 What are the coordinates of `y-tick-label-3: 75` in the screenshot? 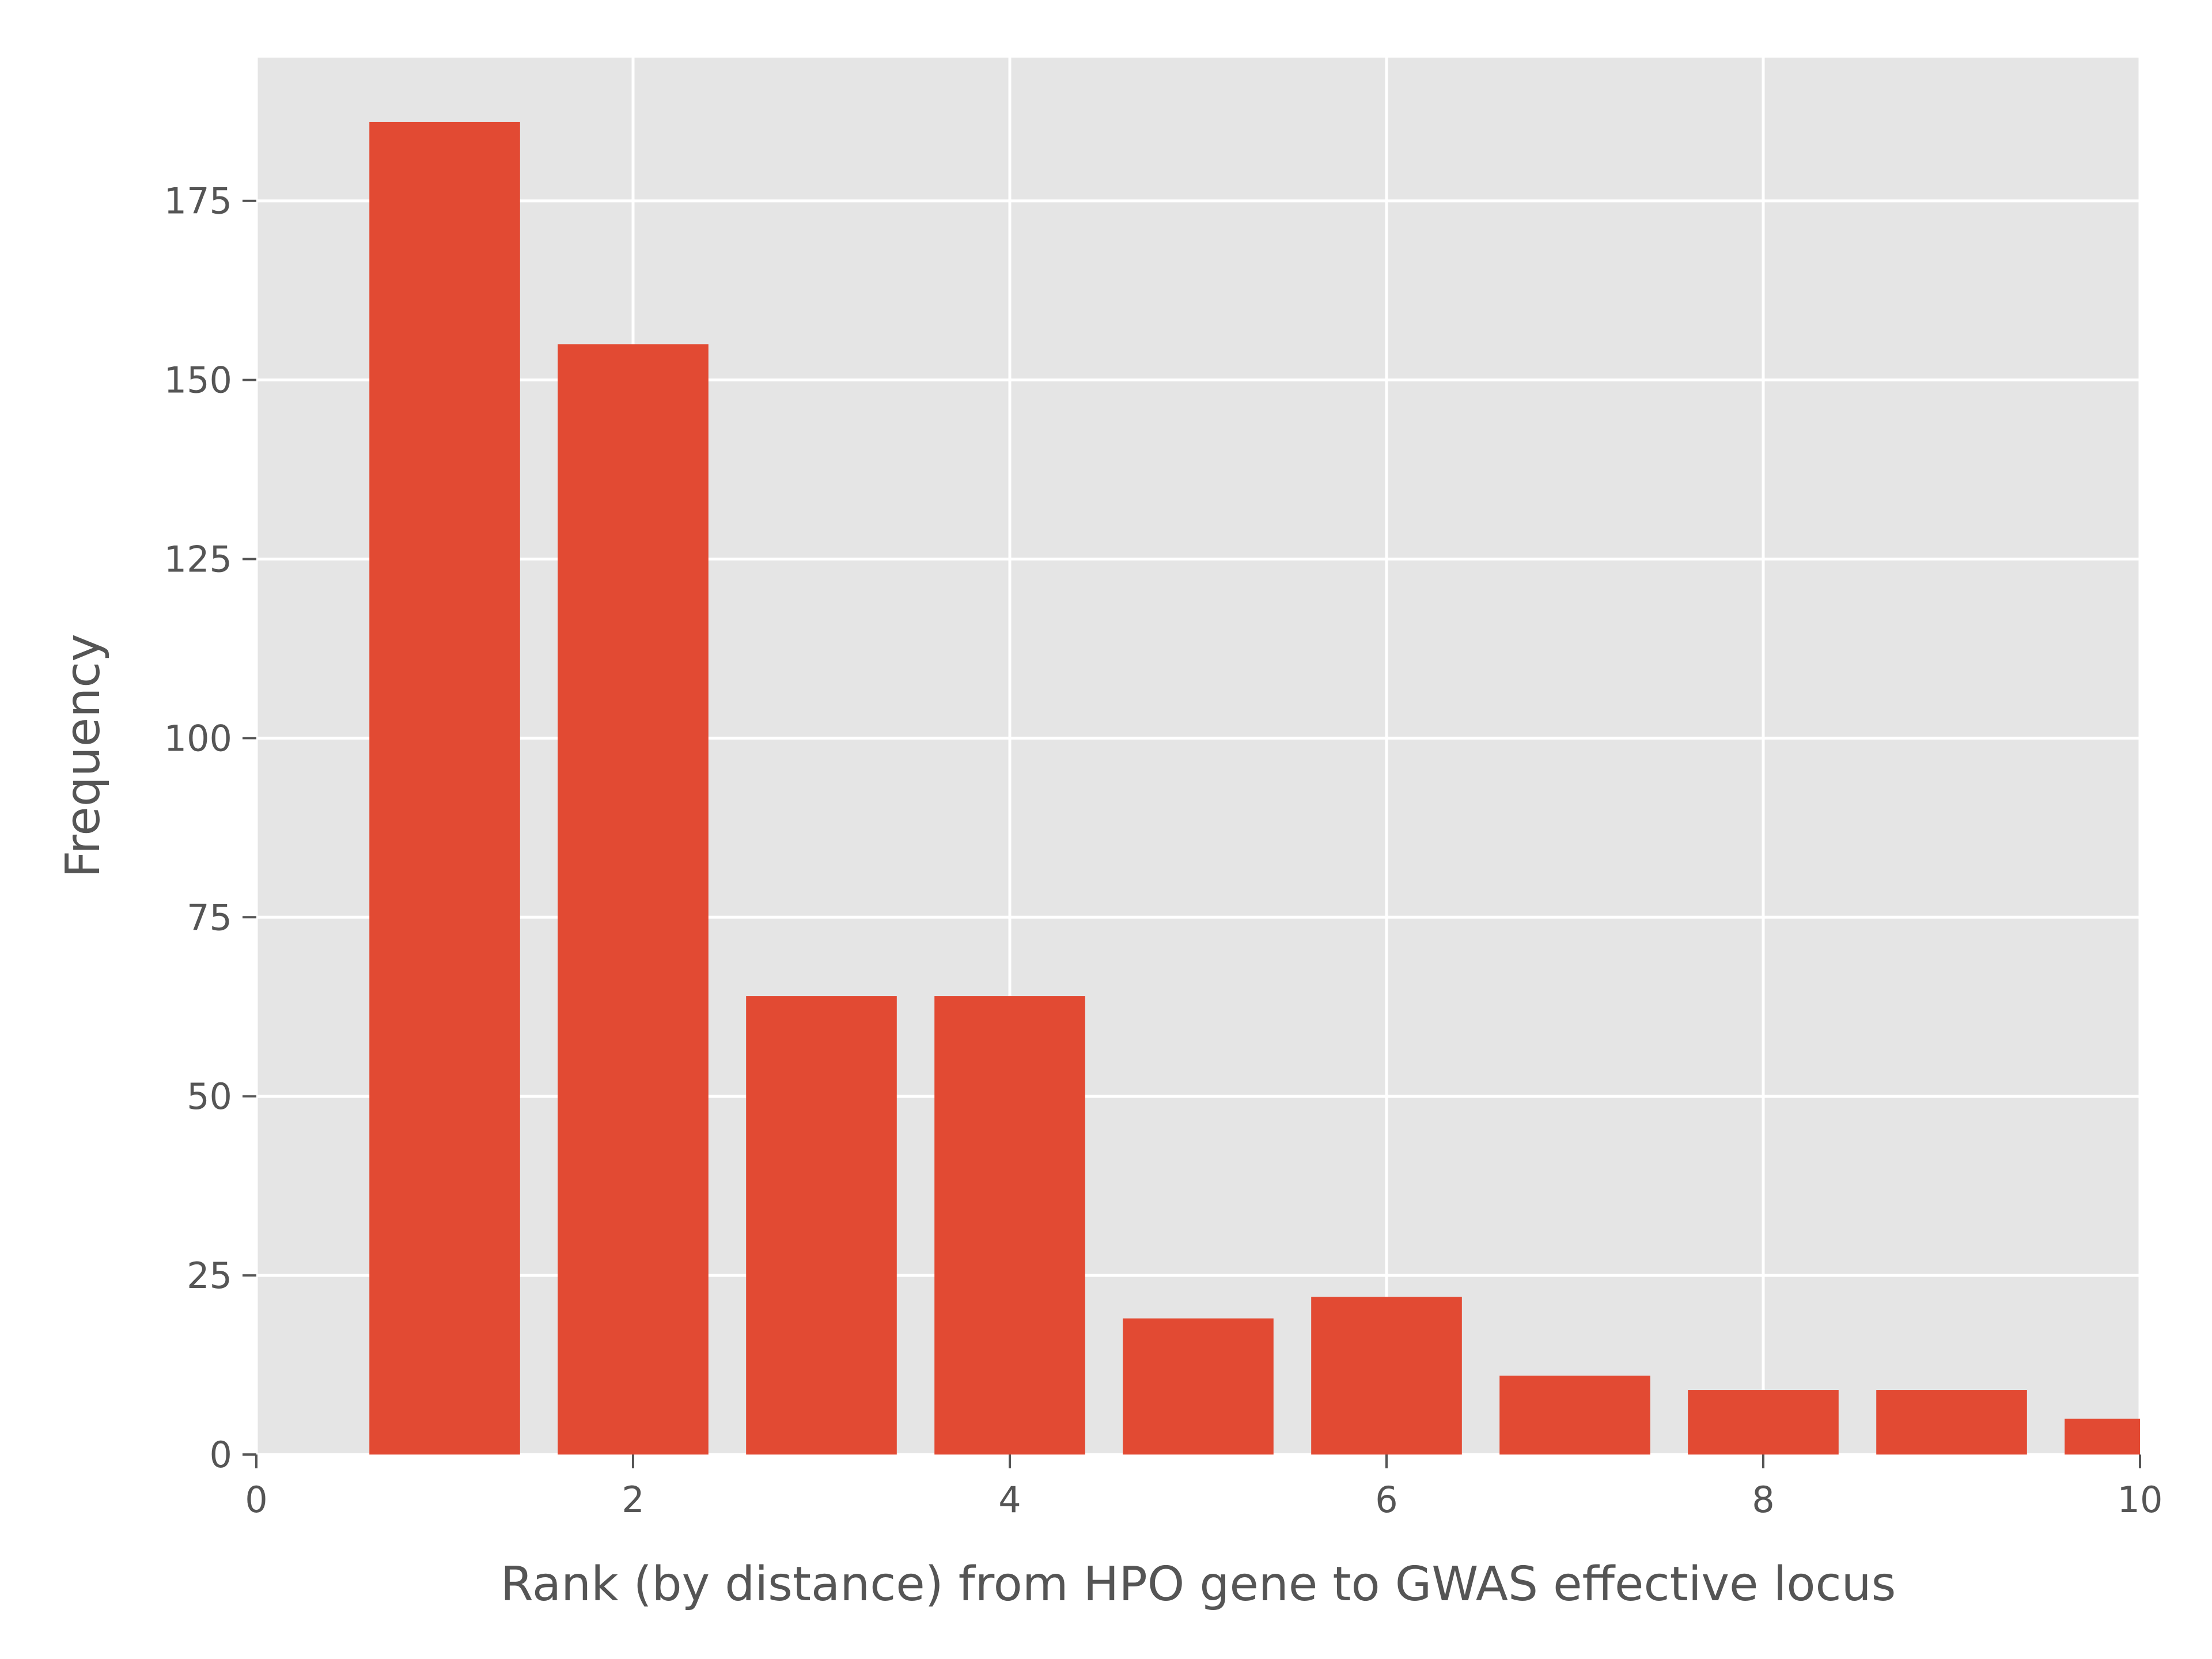 It's located at (209, 917).